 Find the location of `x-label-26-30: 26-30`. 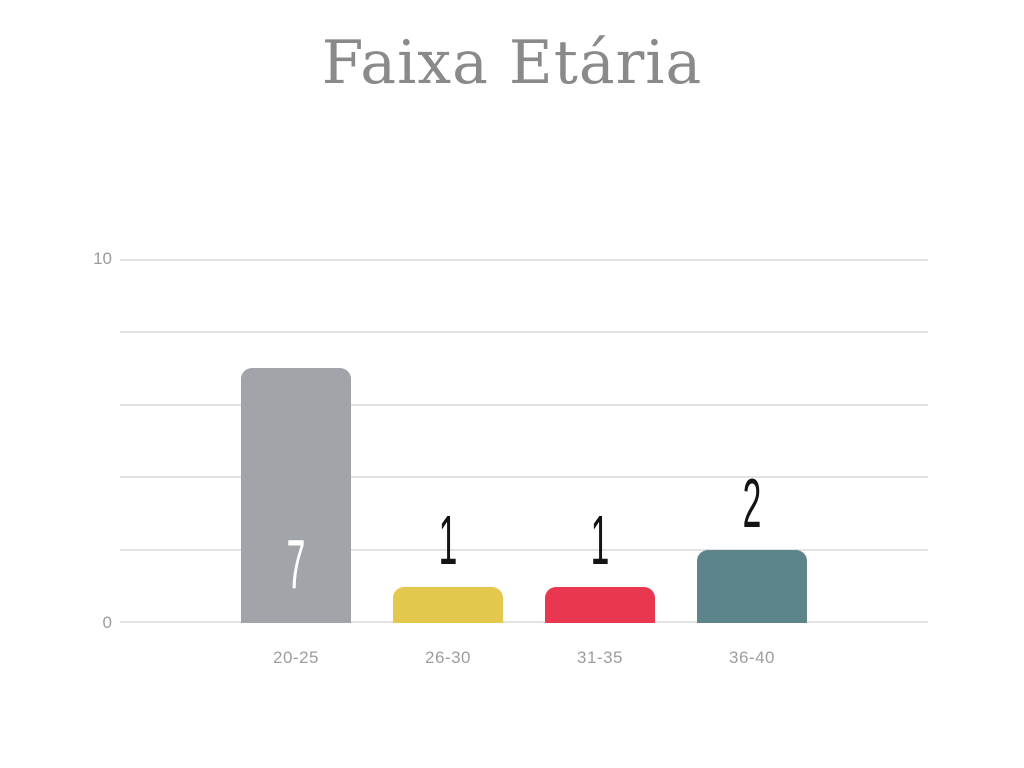

x-label-26-30: 26-30 is located at coordinates (448, 657).